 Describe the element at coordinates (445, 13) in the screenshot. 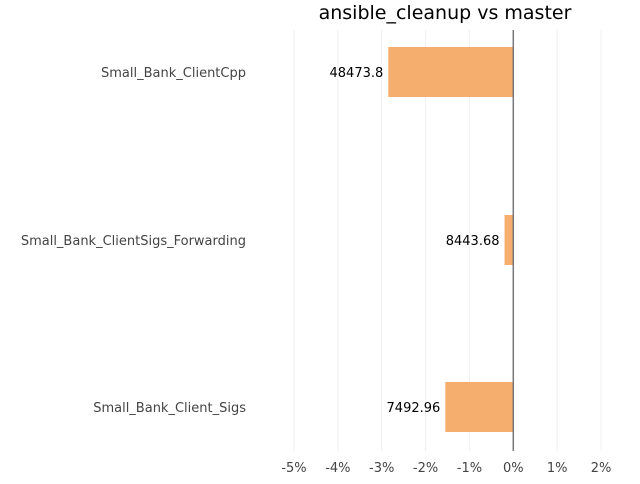

I see `chart-title: ansible_cleanup vs master` at that location.